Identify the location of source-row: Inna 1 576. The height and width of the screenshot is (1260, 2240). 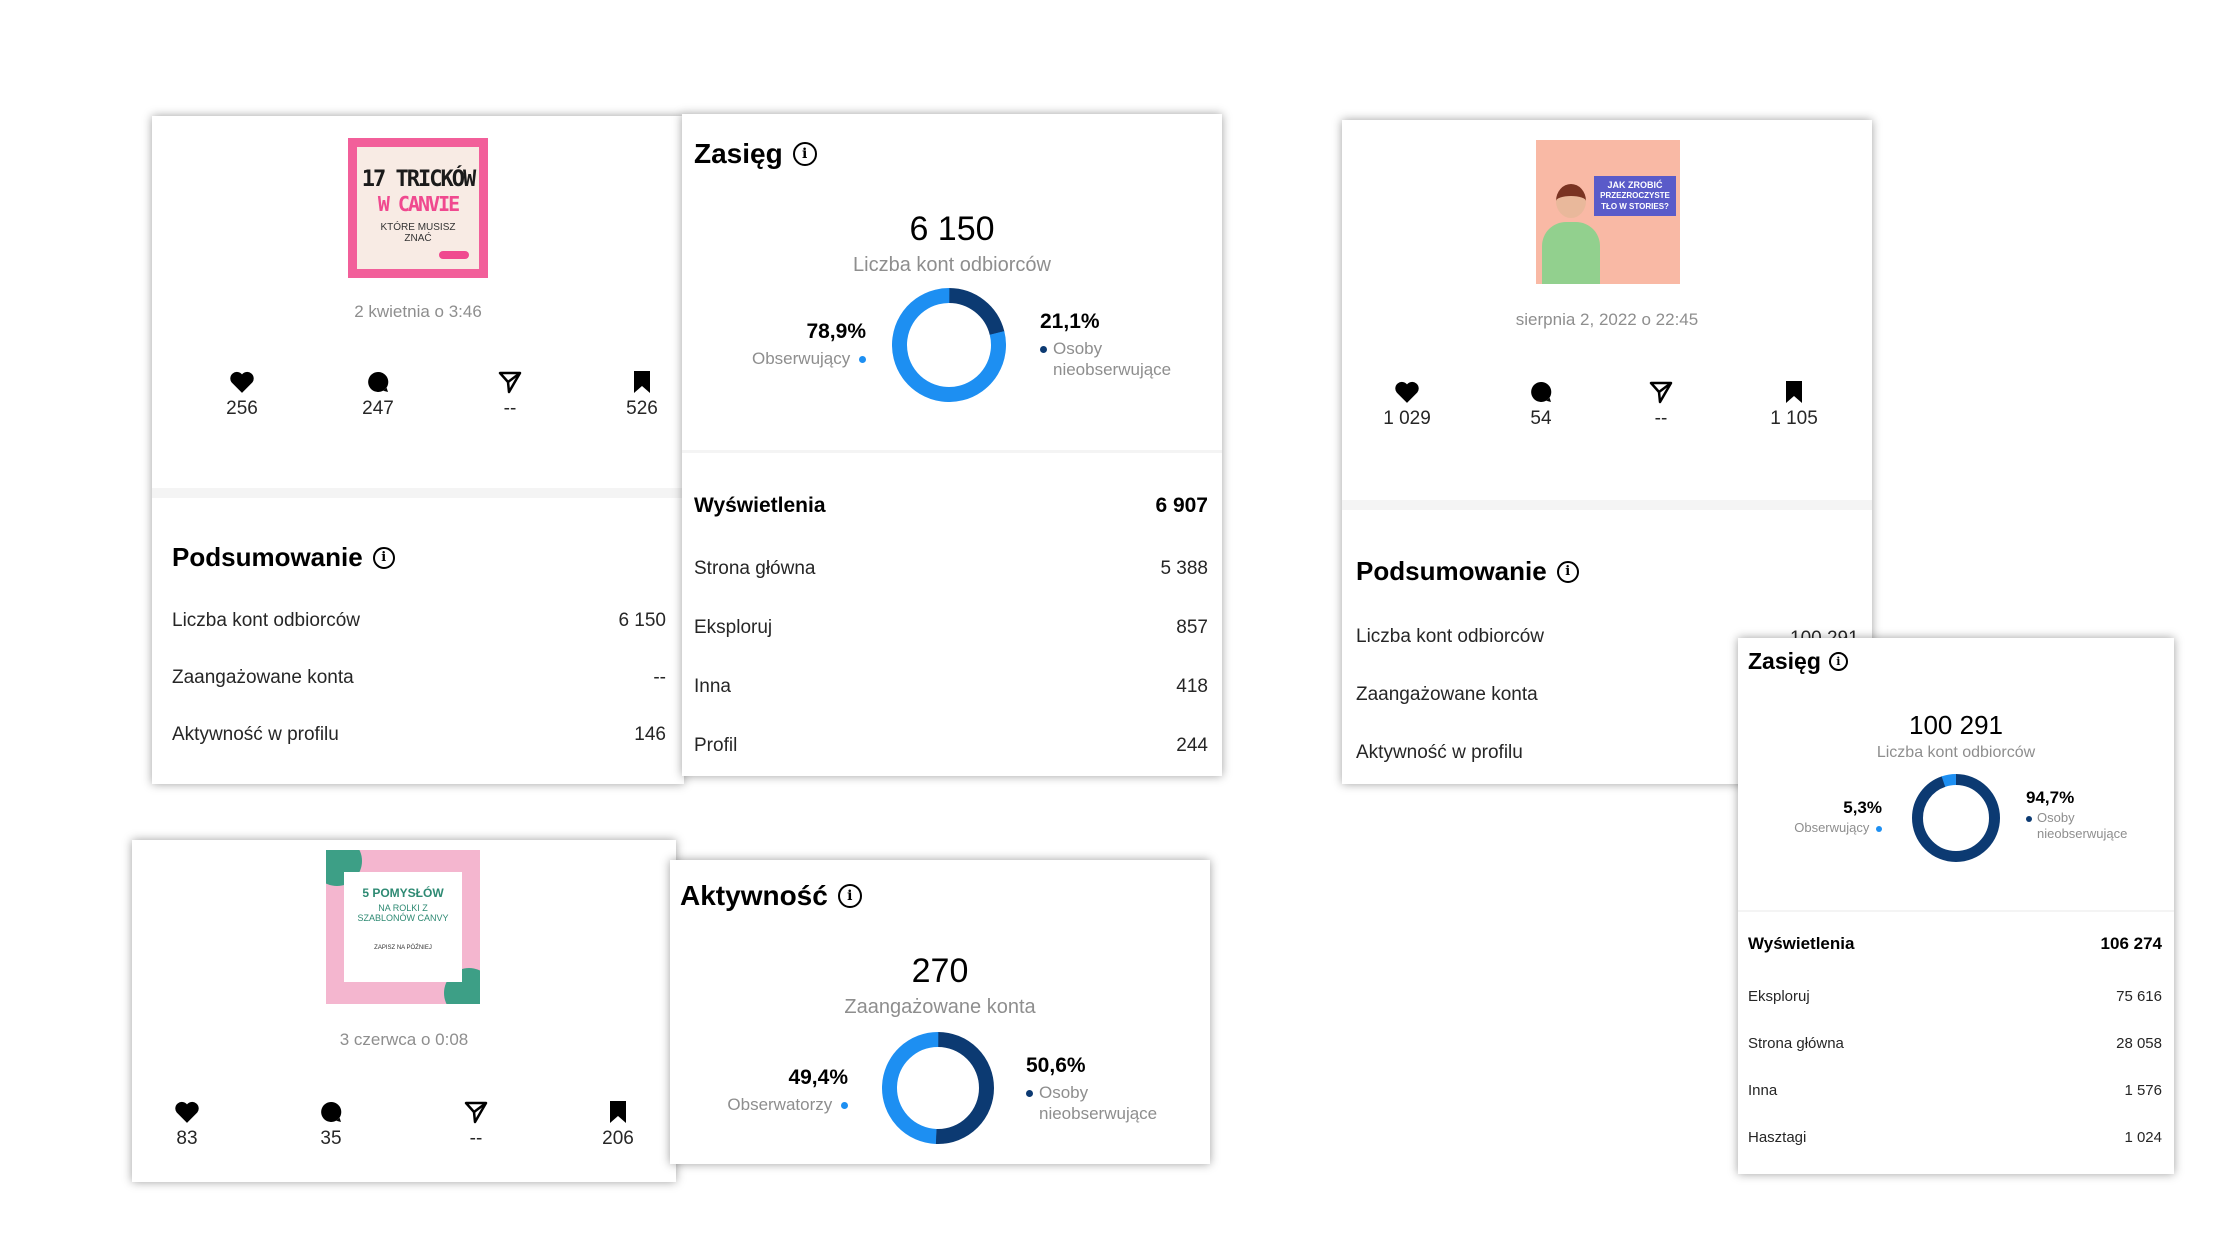
(1955, 1090).